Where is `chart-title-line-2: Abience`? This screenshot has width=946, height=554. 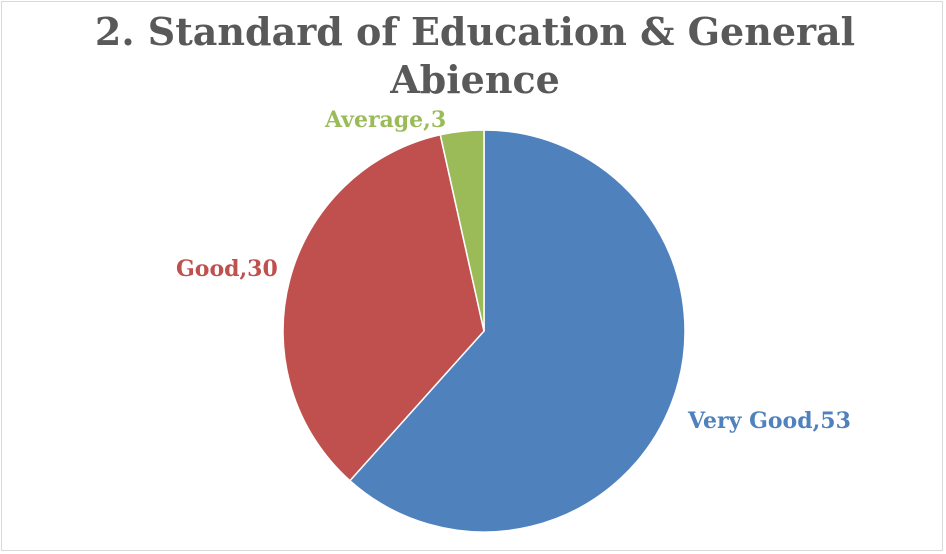 chart-title-line-2: Abience is located at coordinates (475, 79).